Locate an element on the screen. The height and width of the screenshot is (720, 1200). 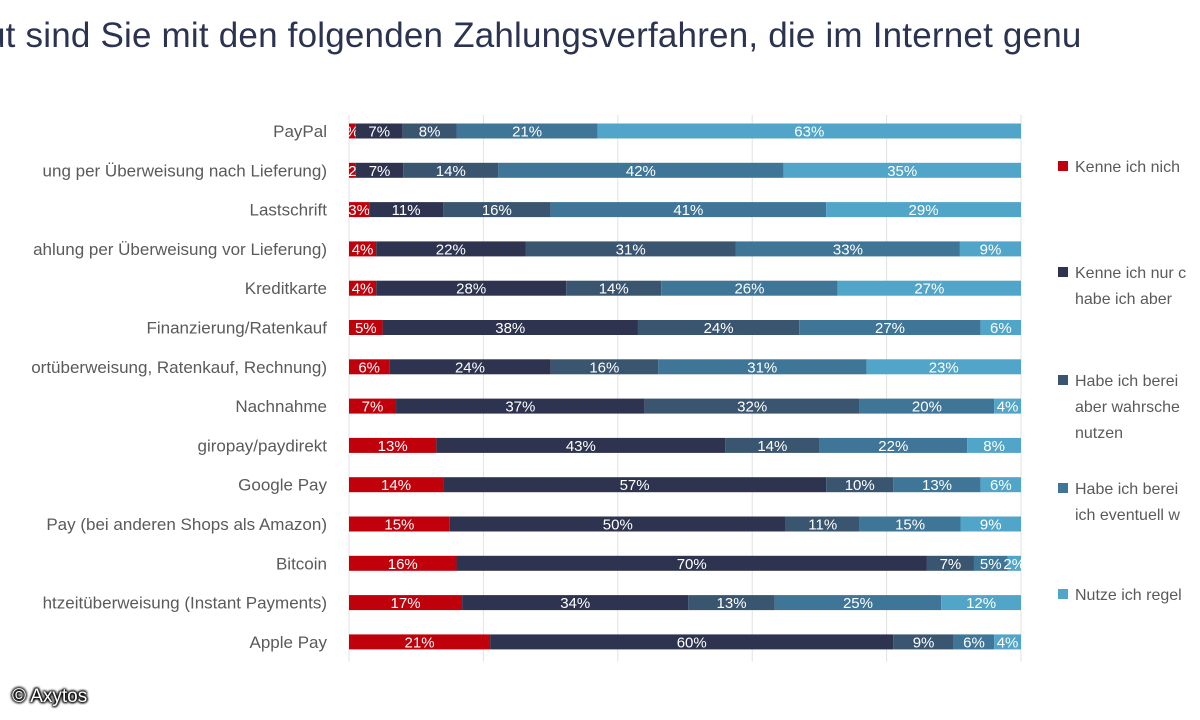
data-label: 32% is located at coordinates (752, 407).